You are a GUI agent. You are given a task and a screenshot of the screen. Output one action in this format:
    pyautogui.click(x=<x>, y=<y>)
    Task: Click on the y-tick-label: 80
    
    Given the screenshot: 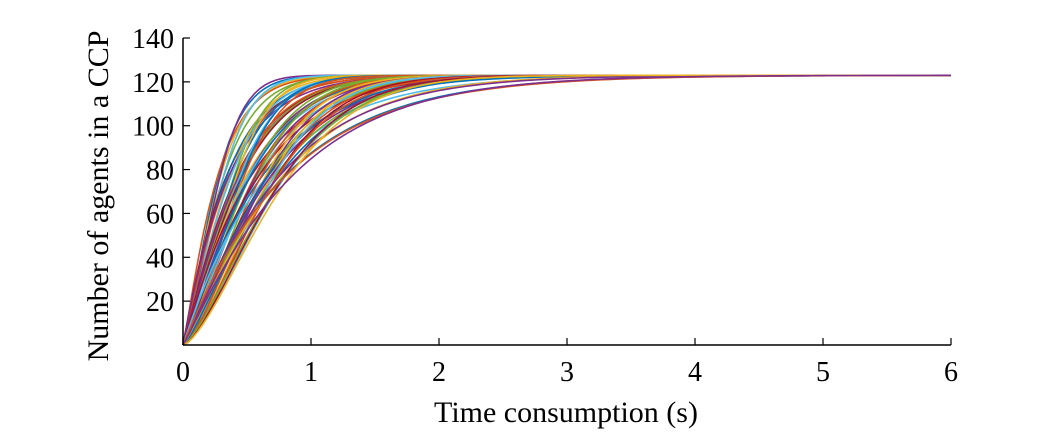 What is the action you would take?
    pyautogui.click(x=160, y=171)
    